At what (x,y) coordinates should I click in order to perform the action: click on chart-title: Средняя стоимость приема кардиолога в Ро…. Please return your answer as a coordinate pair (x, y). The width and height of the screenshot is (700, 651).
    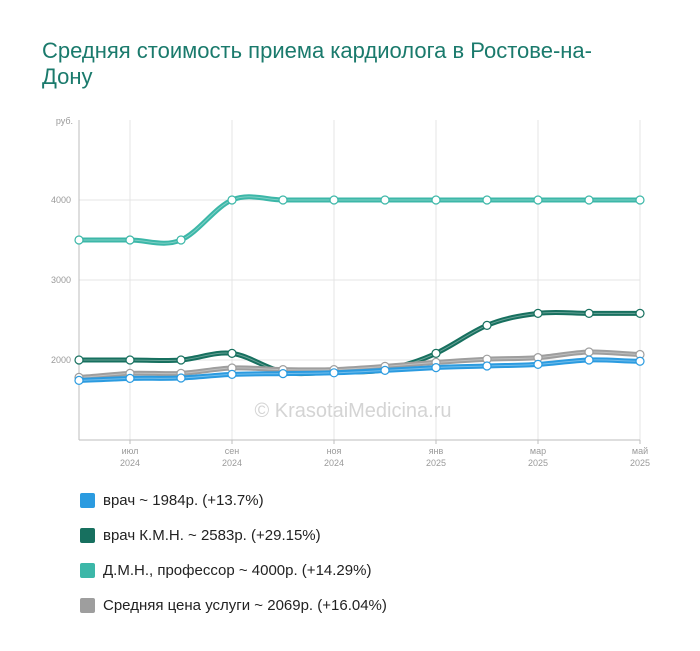
    Looking at the image, I should click on (317, 63).